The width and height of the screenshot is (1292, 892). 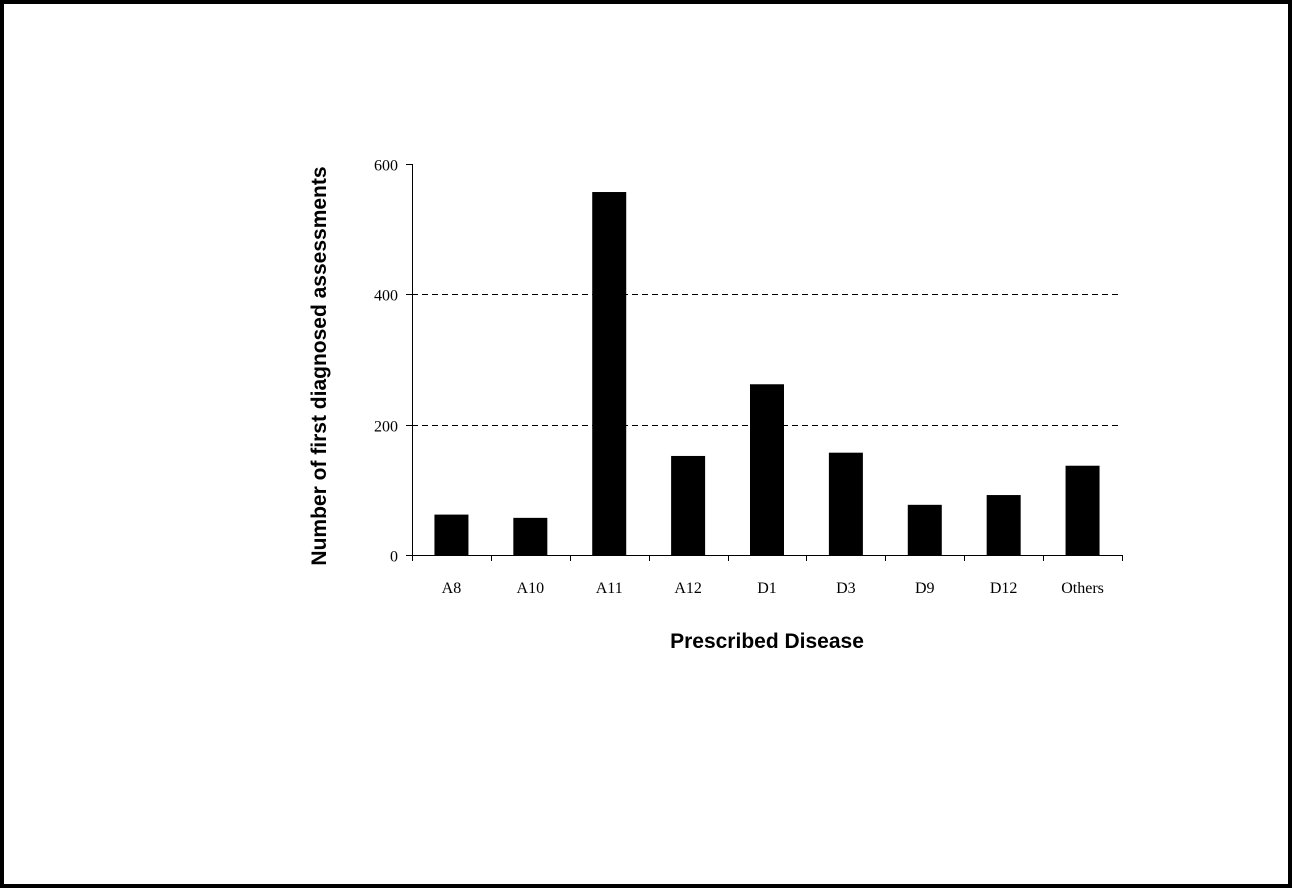 What do you see at coordinates (846, 588) in the screenshot?
I see `x-tick-label-D3: D3` at bounding box center [846, 588].